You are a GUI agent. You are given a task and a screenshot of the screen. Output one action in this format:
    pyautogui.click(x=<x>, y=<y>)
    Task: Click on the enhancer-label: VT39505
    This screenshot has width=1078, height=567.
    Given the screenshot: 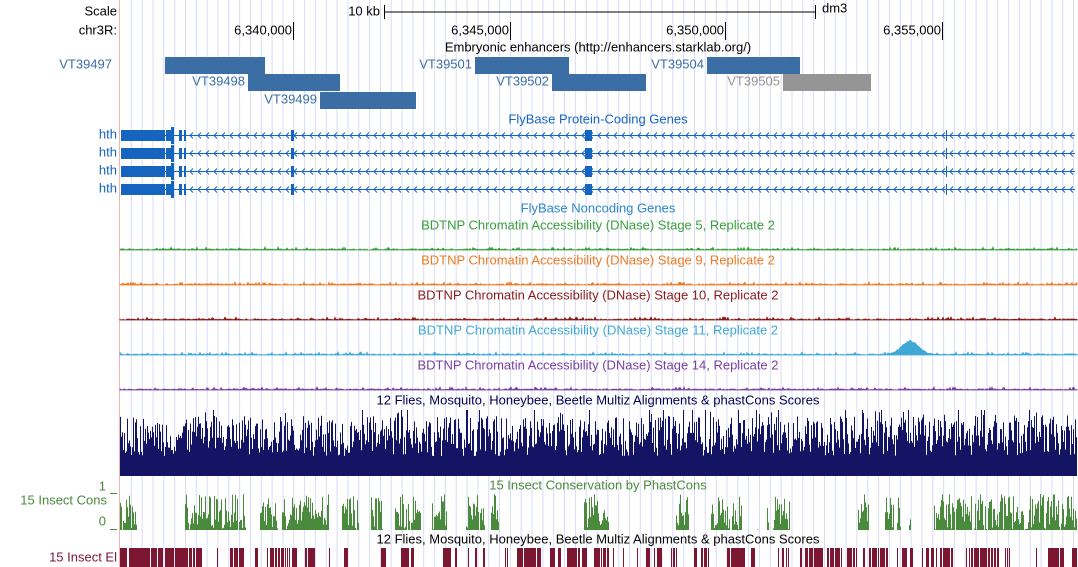 What is the action you would take?
    pyautogui.click(x=753, y=80)
    